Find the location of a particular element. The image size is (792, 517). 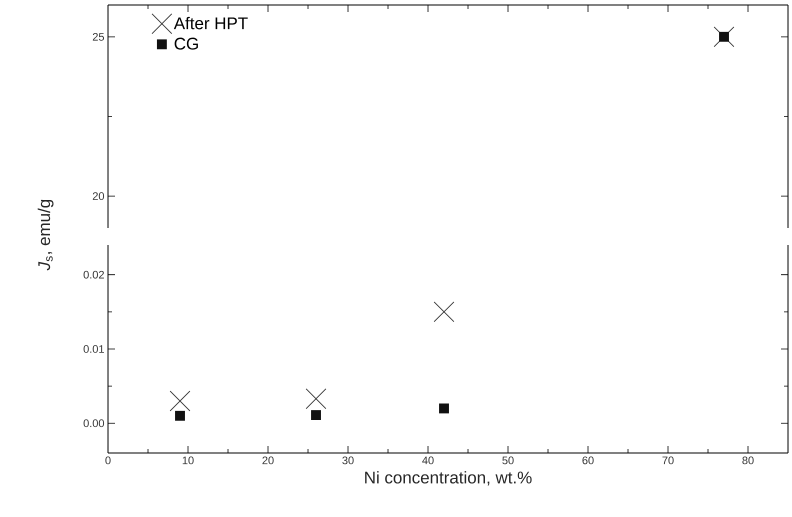

legend-label: After HPT is located at coordinates (211, 23).